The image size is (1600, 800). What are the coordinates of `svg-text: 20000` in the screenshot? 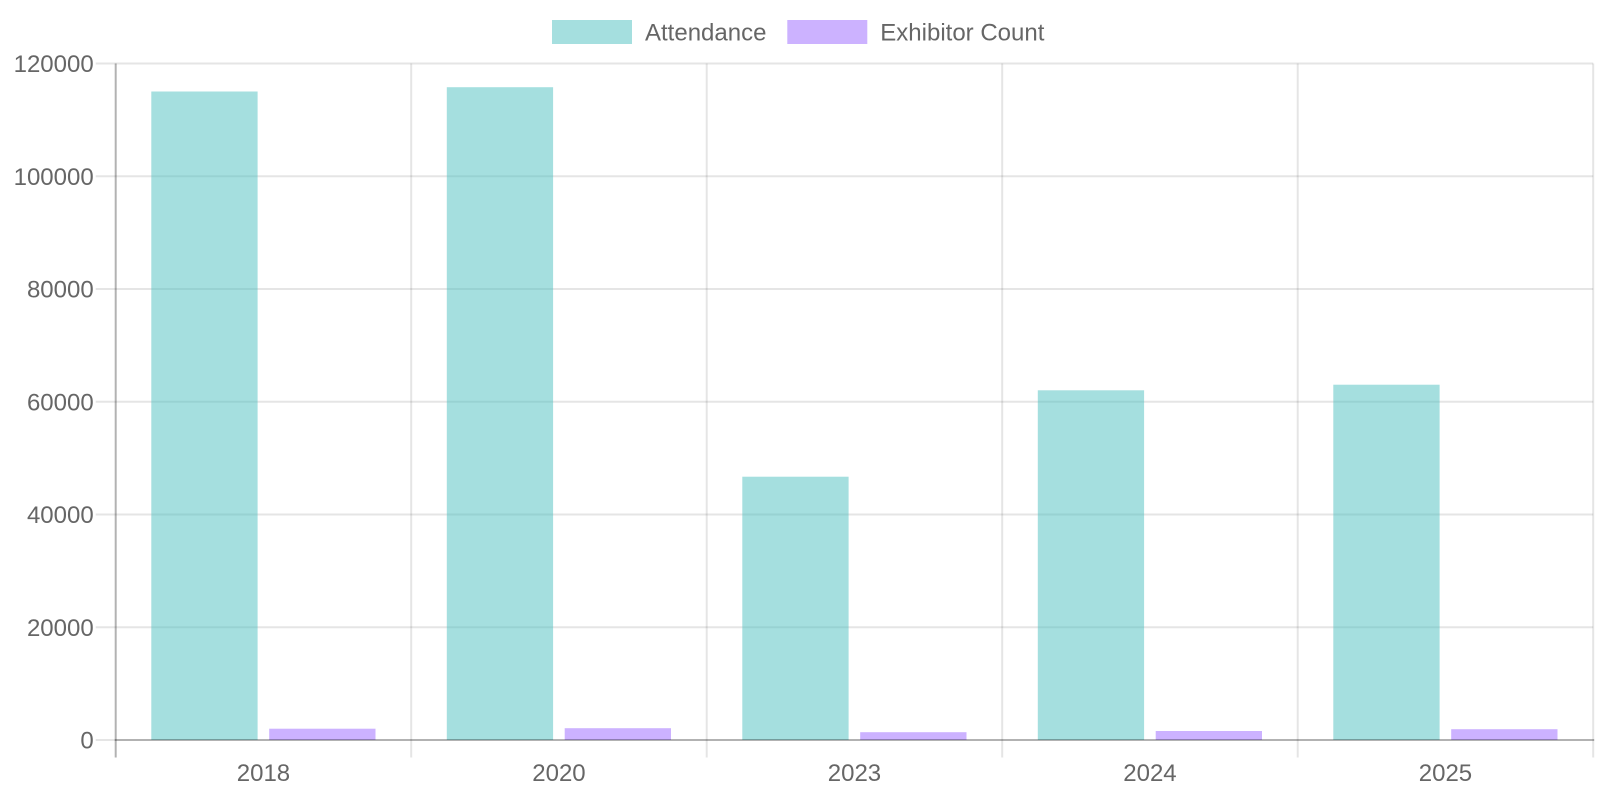 It's located at (60, 628).